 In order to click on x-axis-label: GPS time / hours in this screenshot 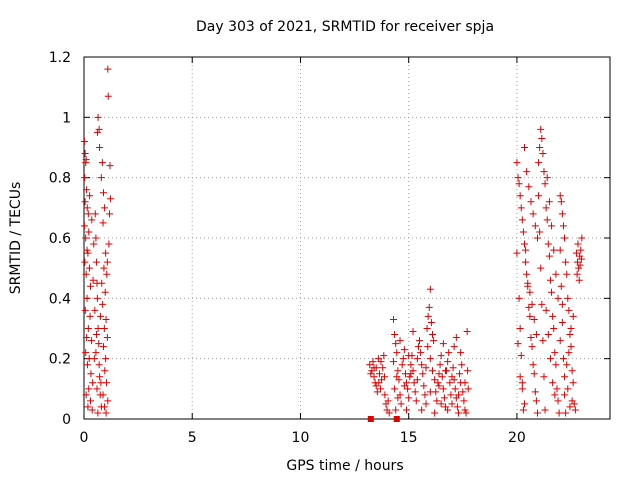, I will do `click(344, 466)`.